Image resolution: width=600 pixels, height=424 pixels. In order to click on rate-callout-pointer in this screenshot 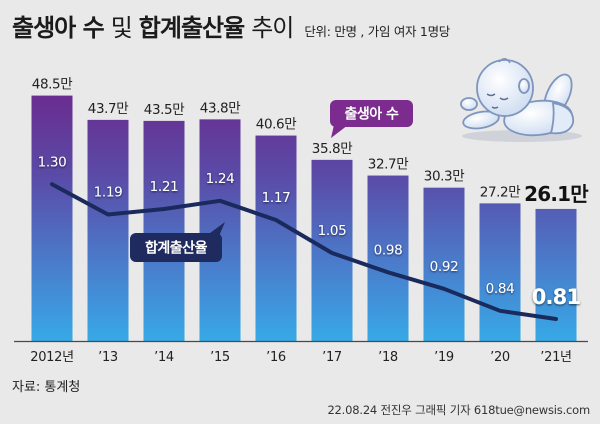, I will do `click(215, 229)`.